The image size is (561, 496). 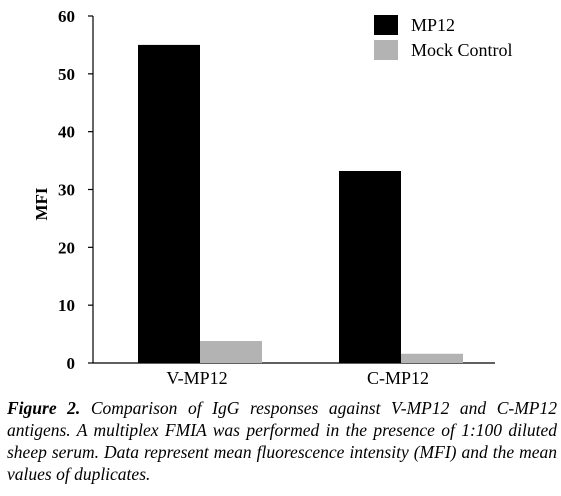 What do you see at coordinates (370, 266) in the screenshot?
I see `bar-c-mp12-mp12` at bounding box center [370, 266].